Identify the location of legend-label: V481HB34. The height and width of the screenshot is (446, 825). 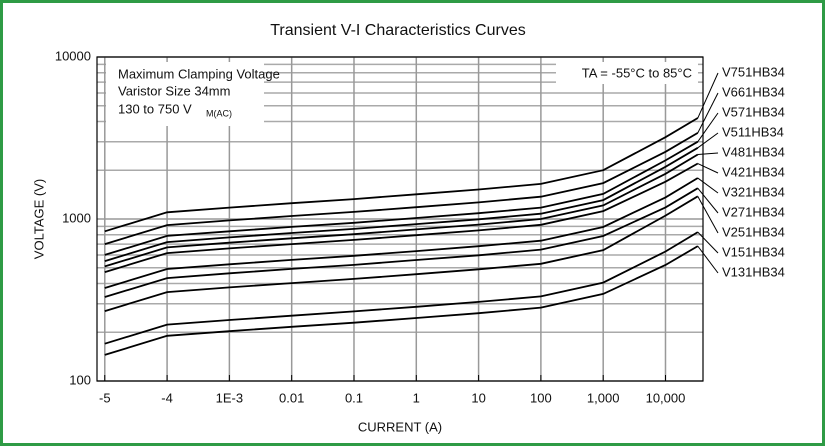
(753, 151).